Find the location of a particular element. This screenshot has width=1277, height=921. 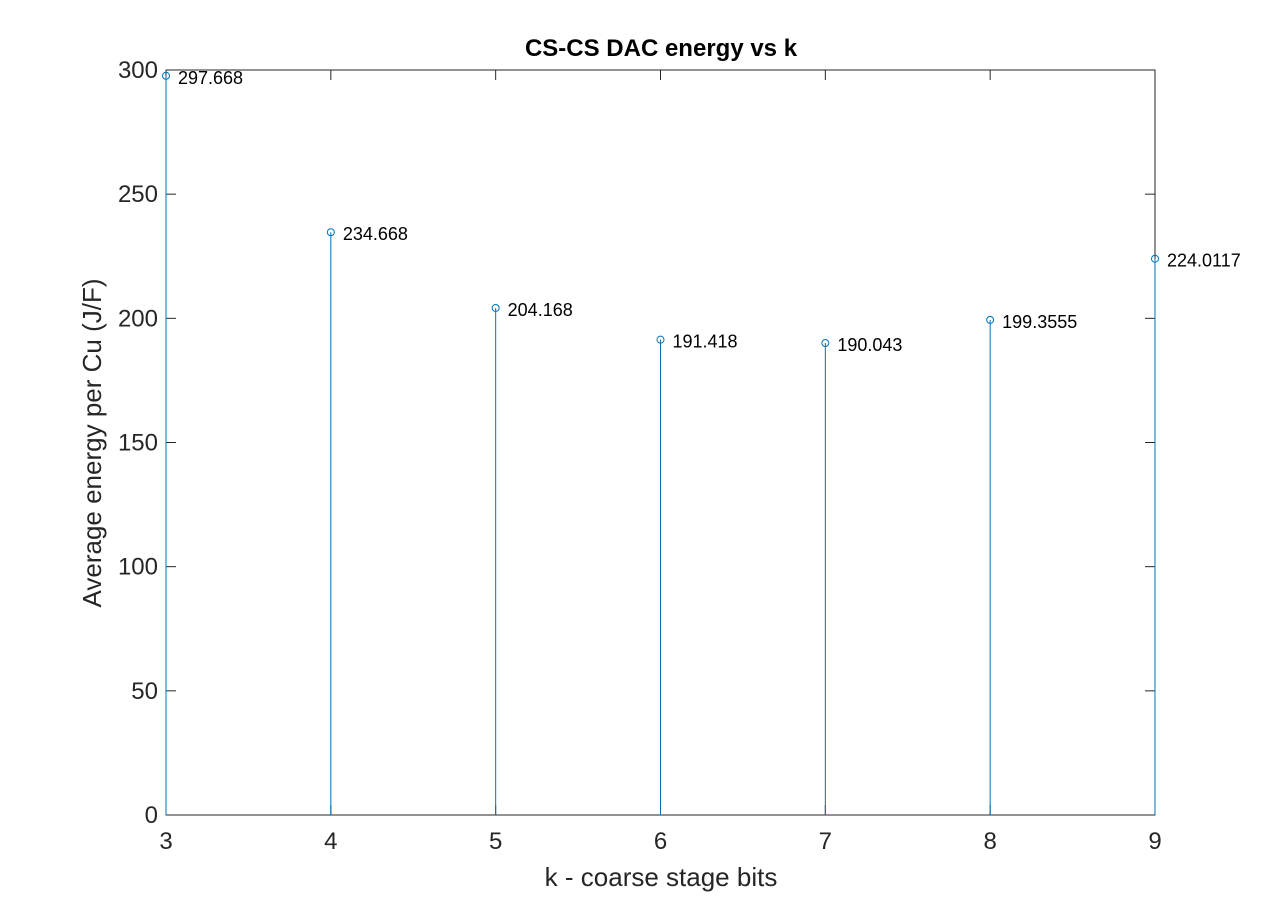

data-label: 234.668 is located at coordinates (375, 234).